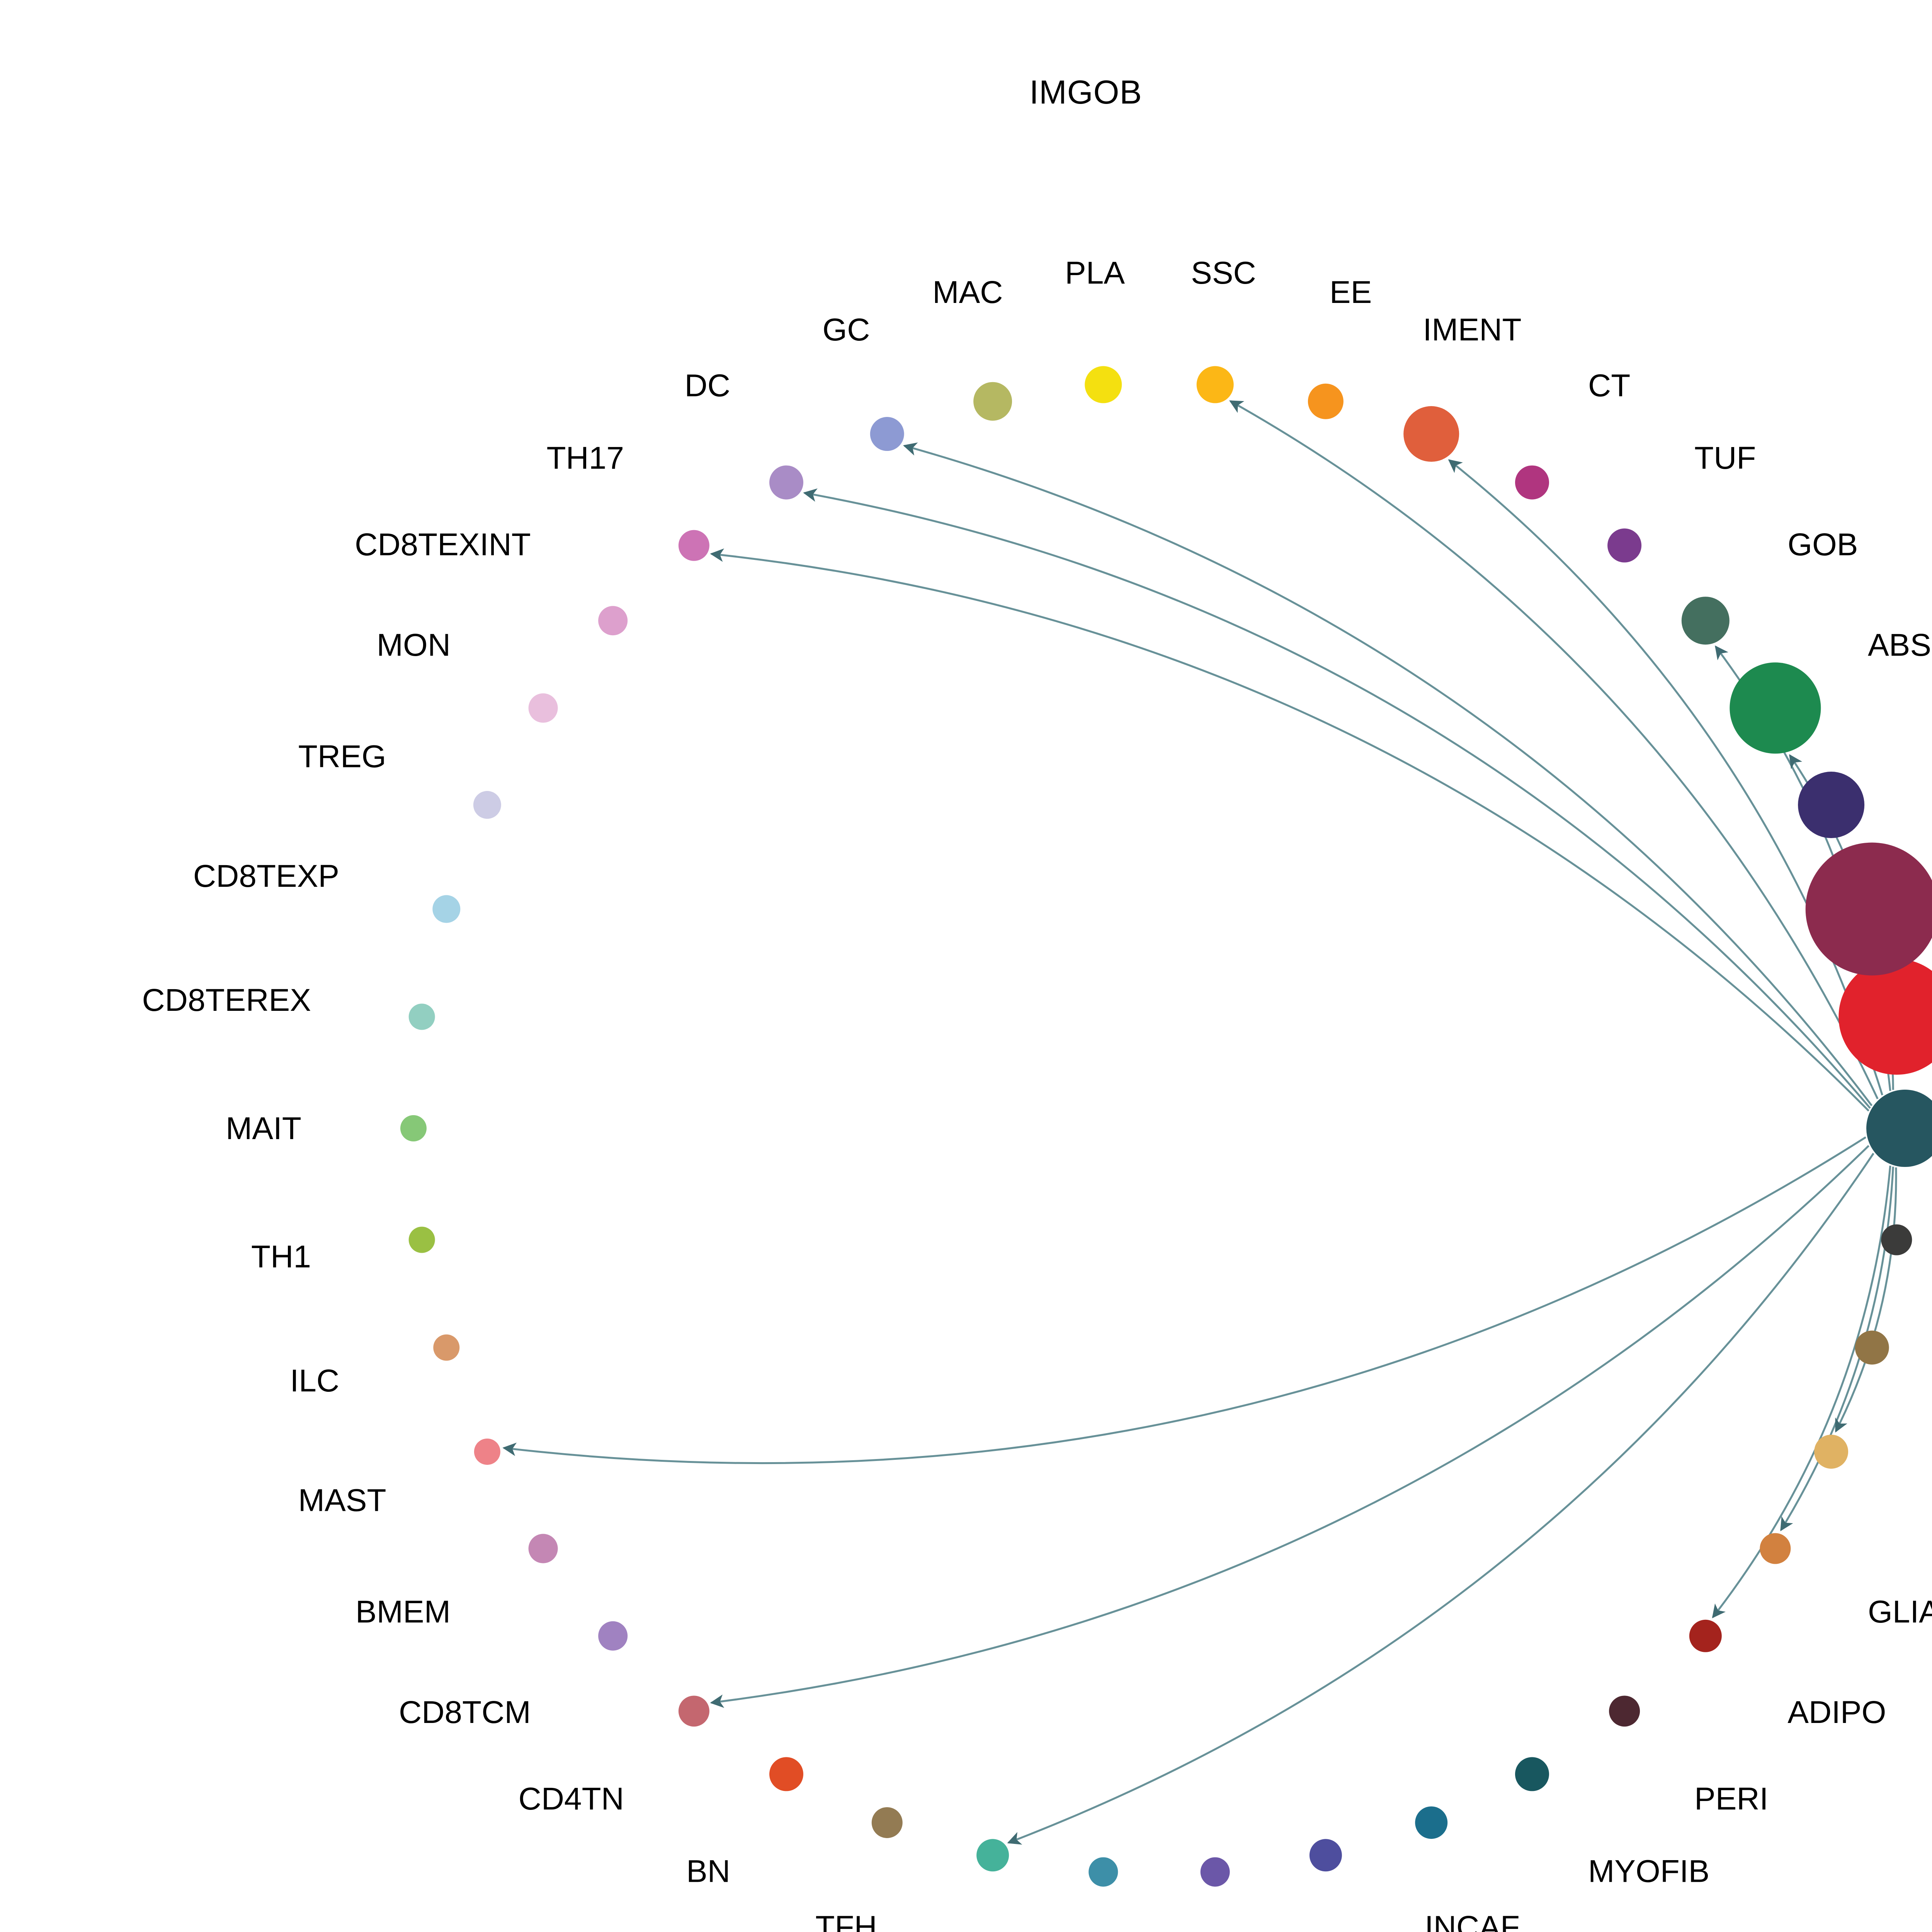  I want to click on edge-imgob-to-adipo, so click(1801, 1392).